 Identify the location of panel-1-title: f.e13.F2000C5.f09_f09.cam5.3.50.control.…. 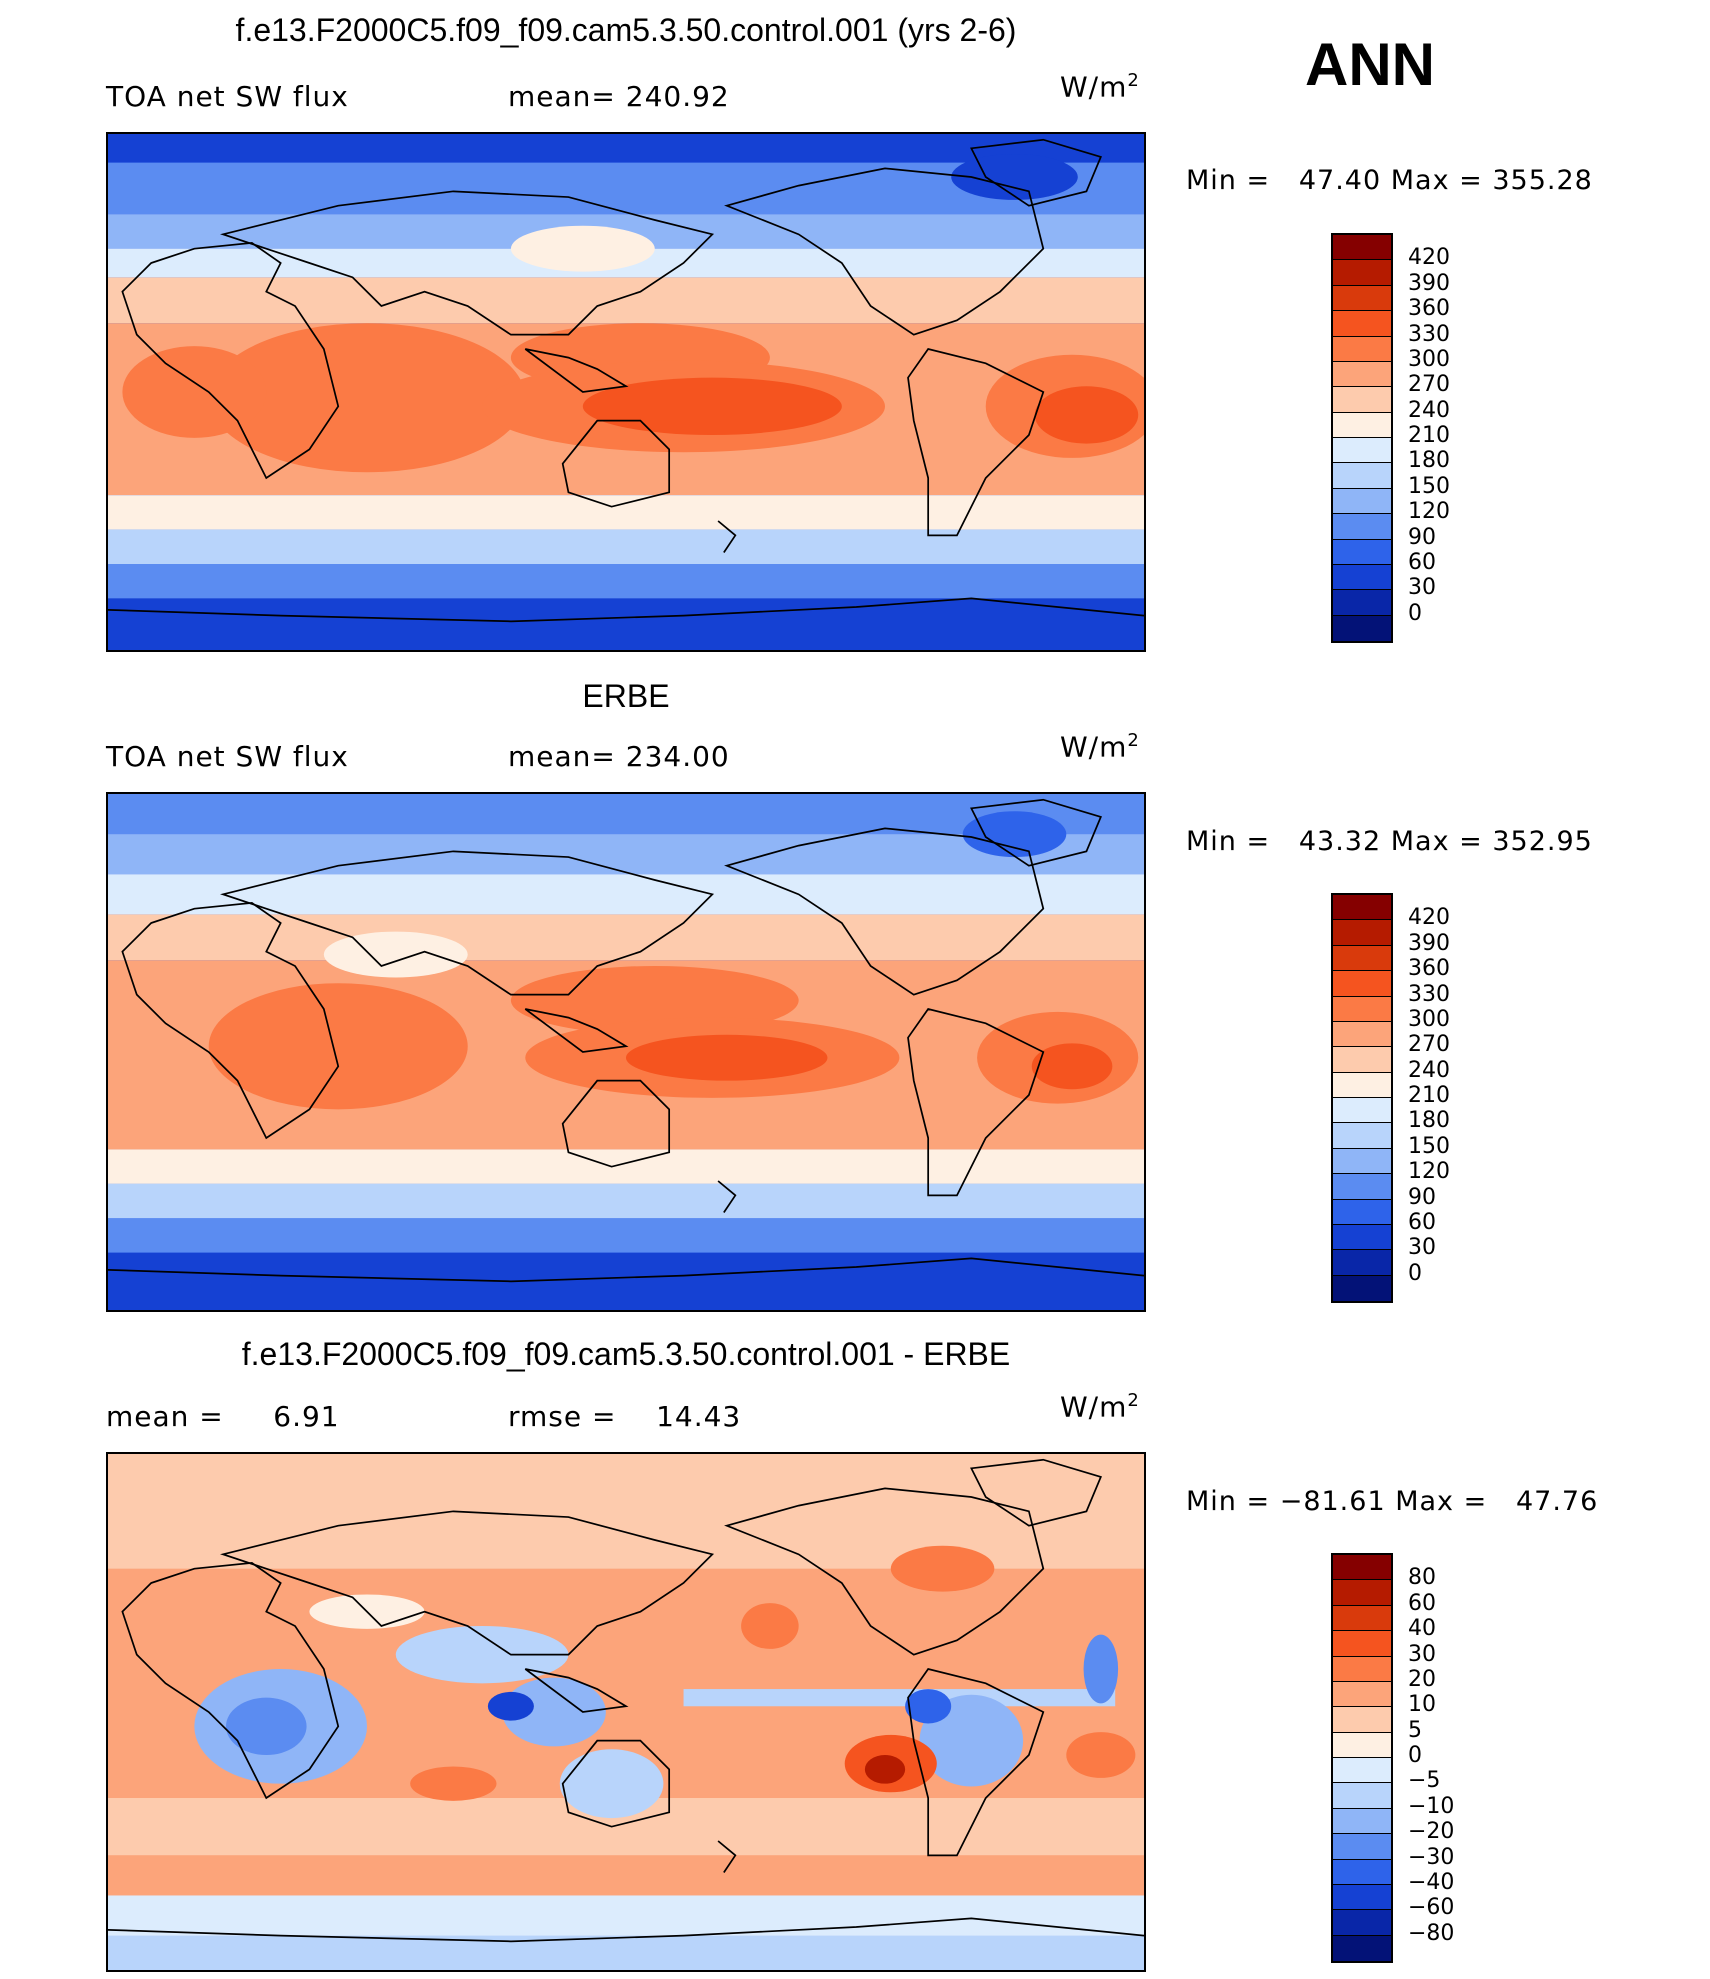
(626, 30).